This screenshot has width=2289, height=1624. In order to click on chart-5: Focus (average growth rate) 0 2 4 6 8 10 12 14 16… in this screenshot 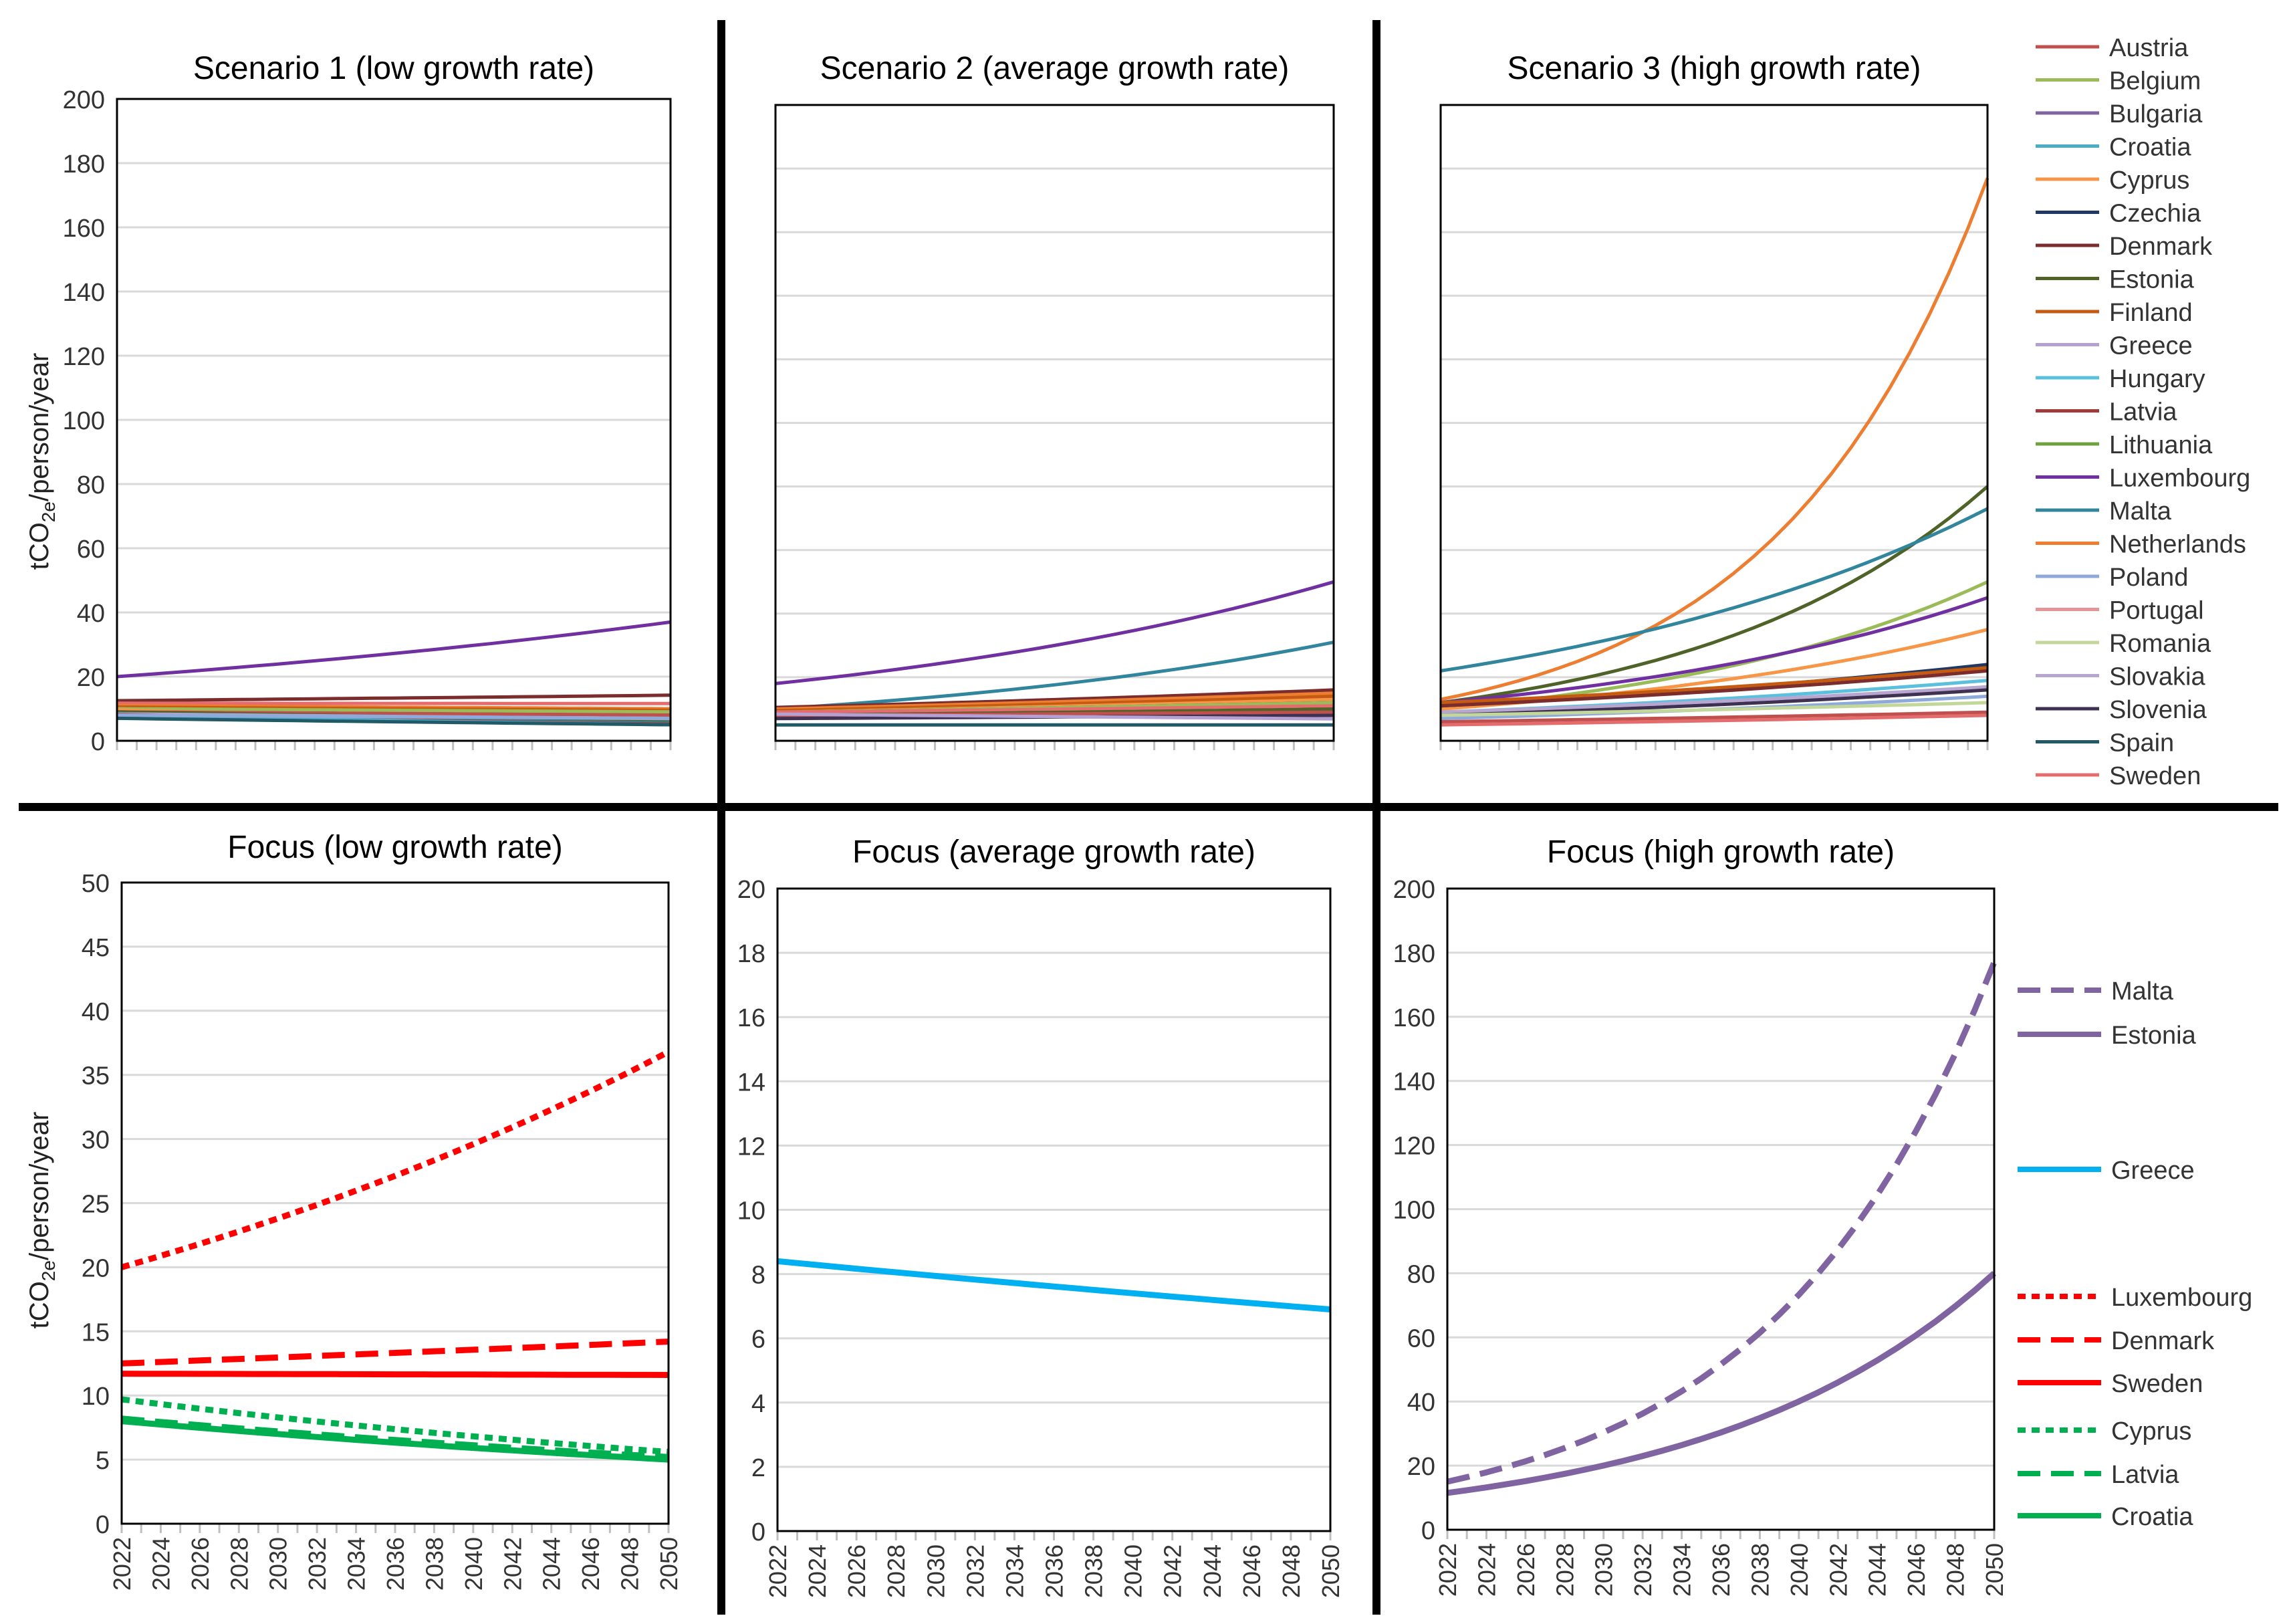, I will do `click(1040, 1216)`.